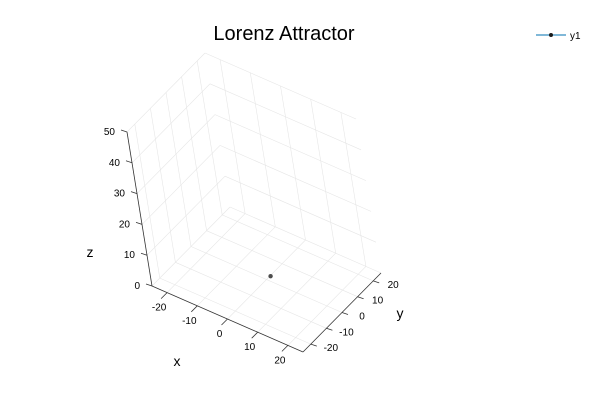 The image size is (600, 400). What do you see at coordinates (220, 334) in the screenshot?
I see `x-tick-label: 0` at bounding box center [220, 334].